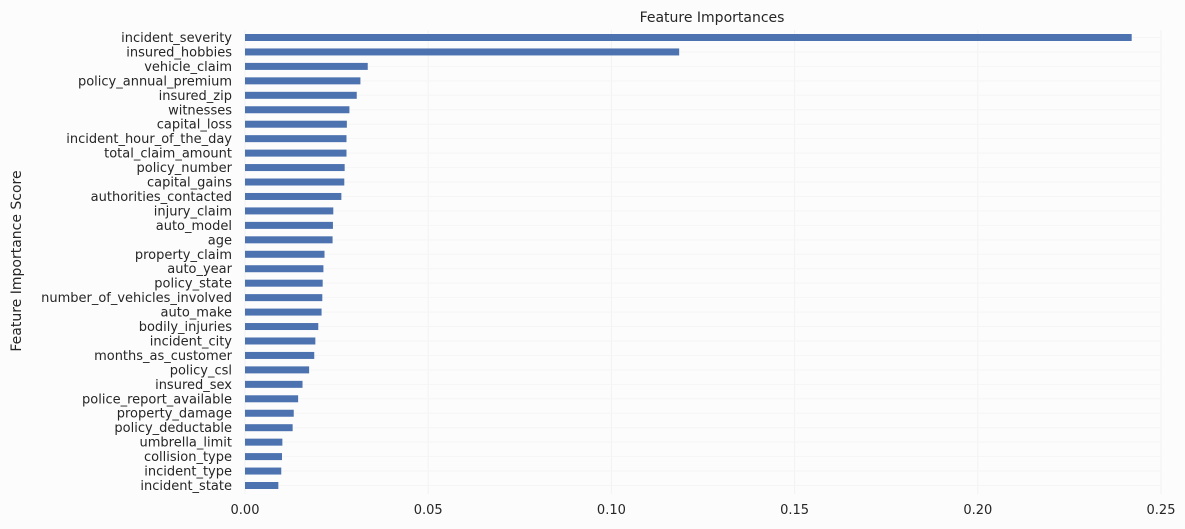 The height and width of the screenshot is (529, 1185). I want to click on category-label-collision_type: collision_type, so click(188, 457).